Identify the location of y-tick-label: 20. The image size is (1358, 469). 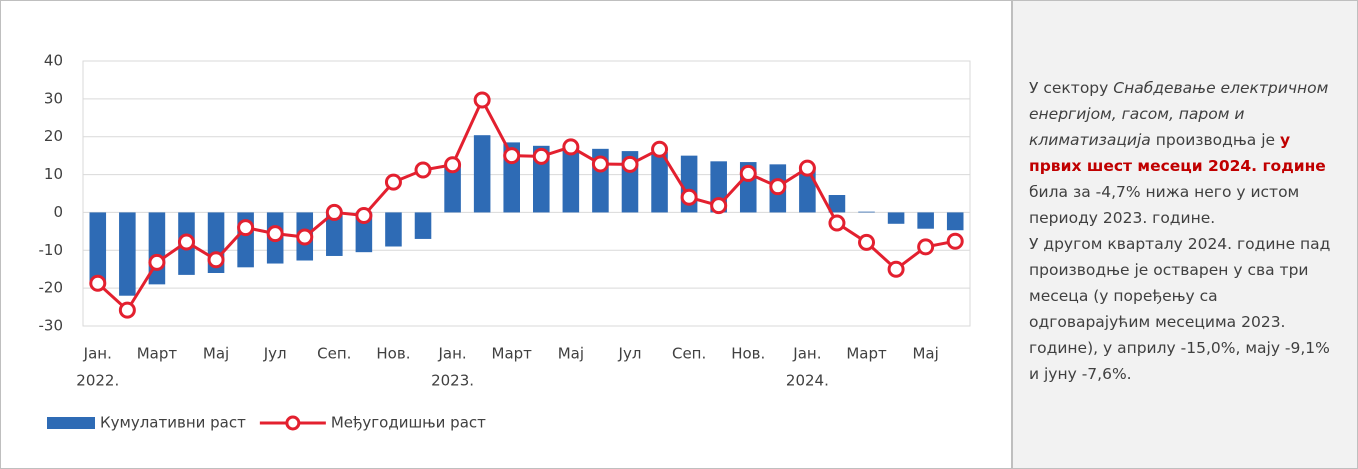
(53, 136).